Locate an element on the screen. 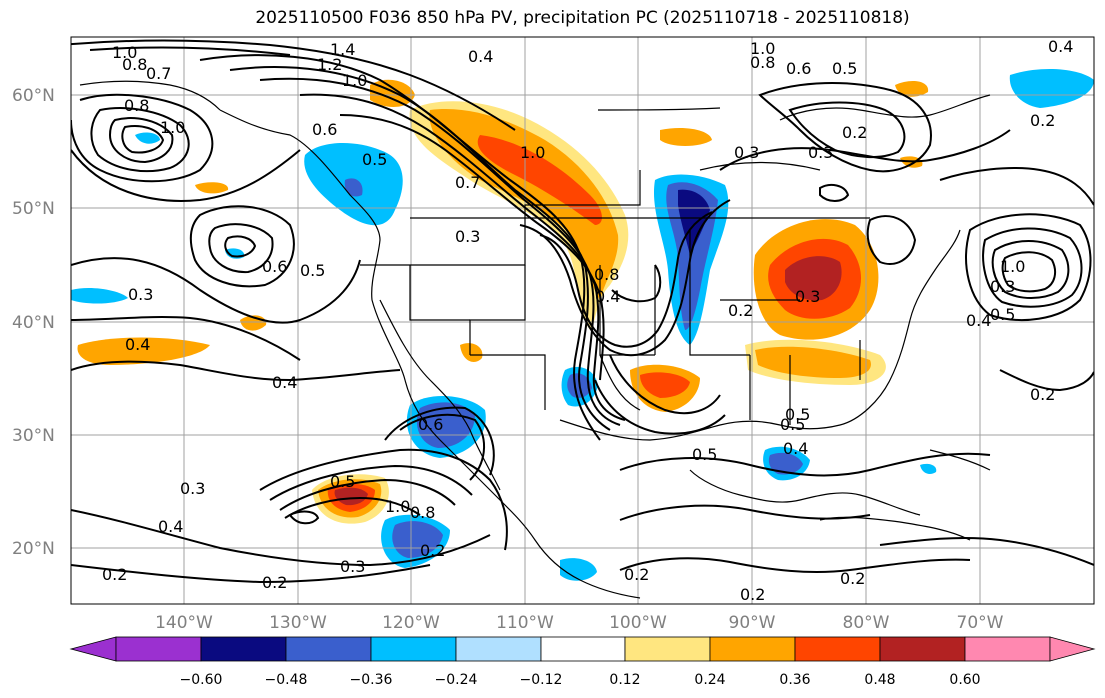 The width and height of the screenshot is (1105, 698). lon-label-90w: 90°W is located at coordinates (752, 623).